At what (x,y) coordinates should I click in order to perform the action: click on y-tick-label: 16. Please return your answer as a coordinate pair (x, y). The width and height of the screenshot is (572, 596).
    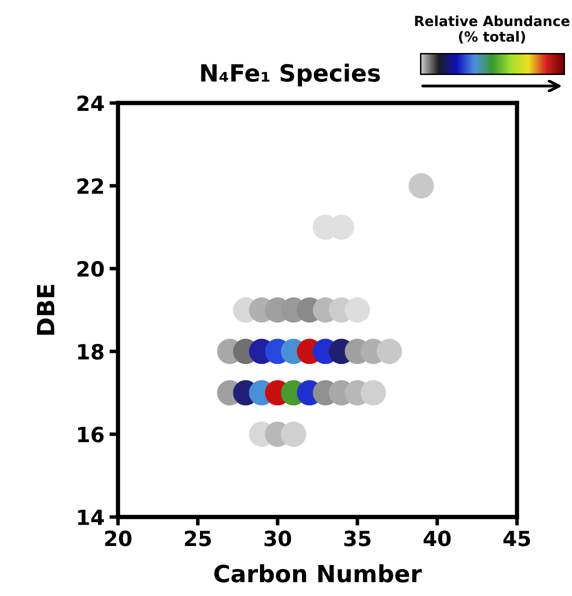
    Looking at the image, I should click on (91, 434).